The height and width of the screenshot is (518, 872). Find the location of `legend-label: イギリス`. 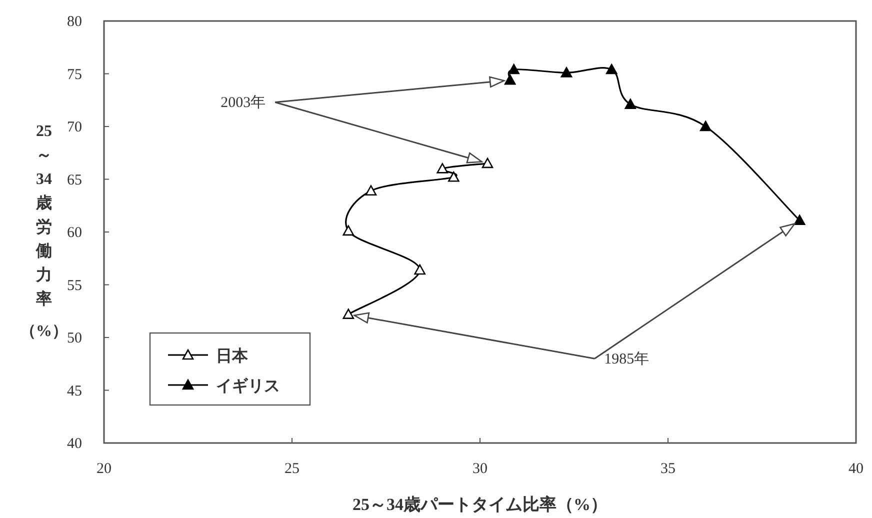

legend-label: イギリス is located at coordinates (248, 386).